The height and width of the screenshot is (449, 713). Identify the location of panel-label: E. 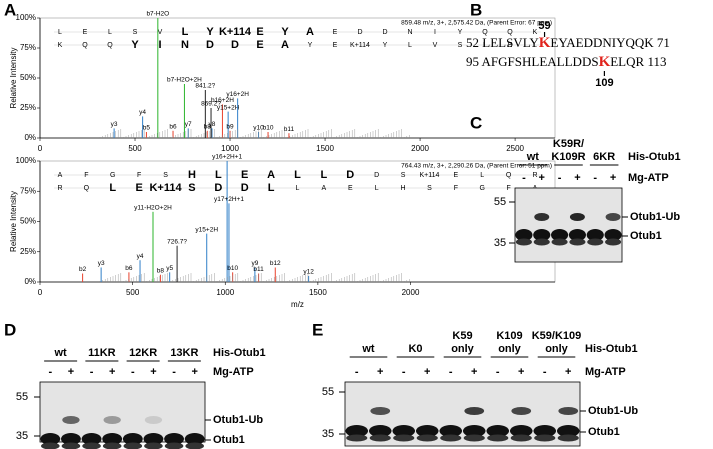
(317, 329).